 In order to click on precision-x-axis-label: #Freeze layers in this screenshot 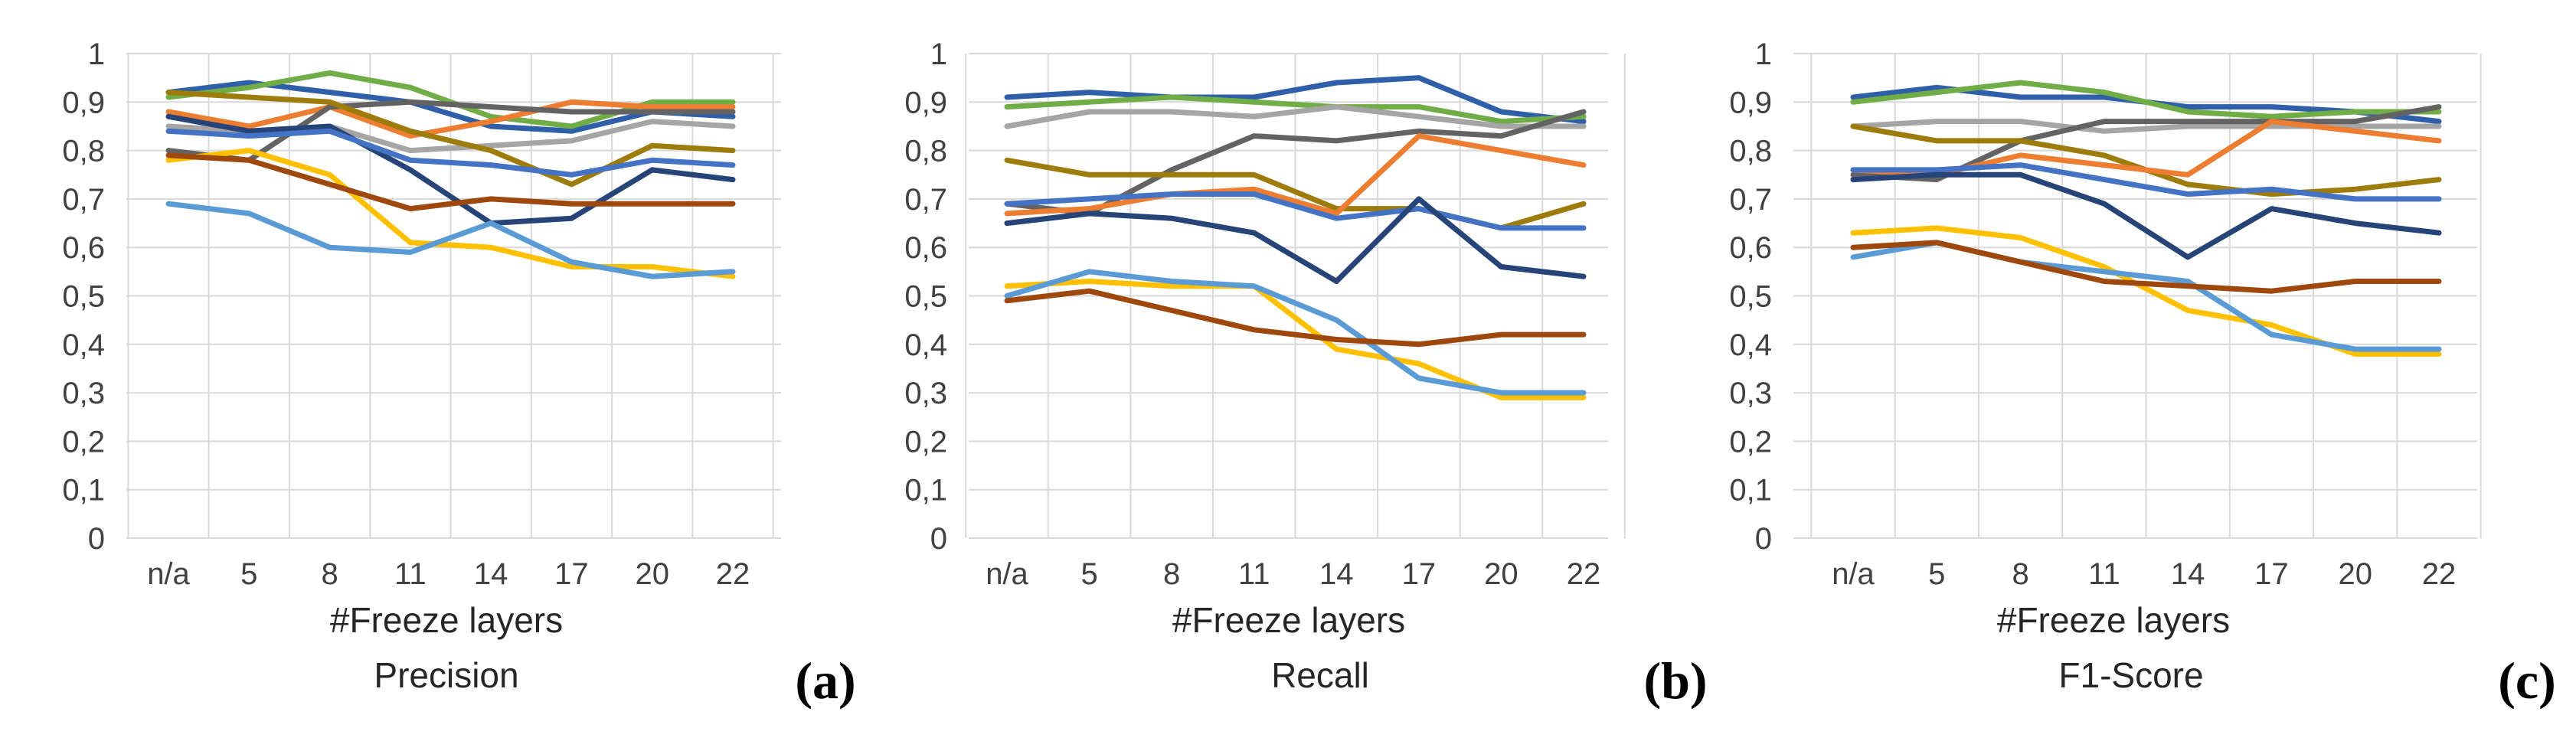, I will do `click(446, 620)`.